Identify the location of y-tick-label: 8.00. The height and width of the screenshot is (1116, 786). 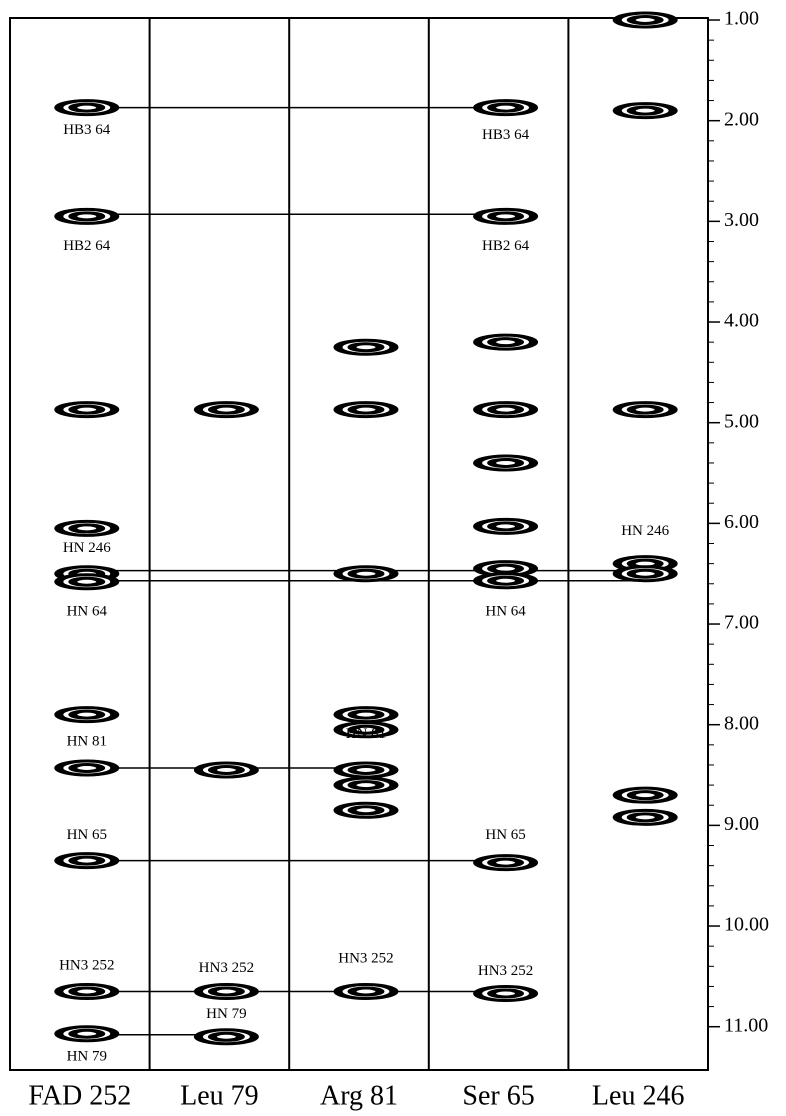
(741, 723).